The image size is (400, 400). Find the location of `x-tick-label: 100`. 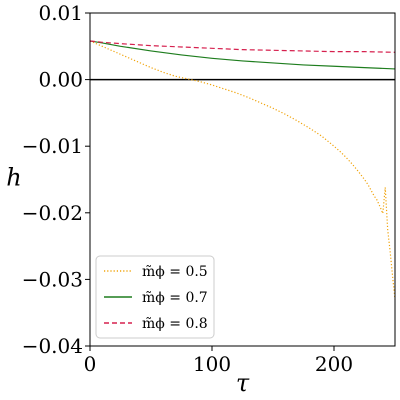

x-tick-label: 100 is located at coordinates (212, 364).